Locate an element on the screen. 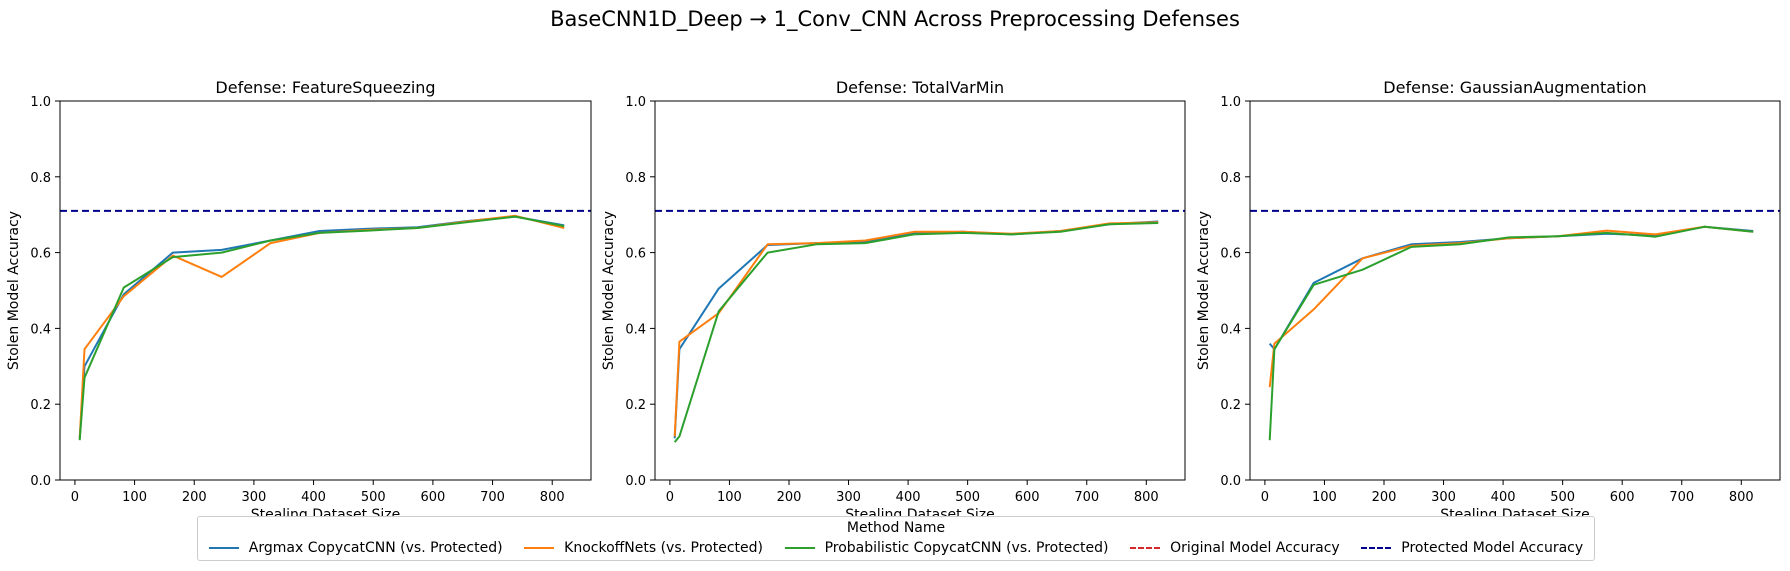 The image size is (1790, 571). legend-label: Argmax CopycatCNN (vs. Protected) is located at coordinates (375, 548).